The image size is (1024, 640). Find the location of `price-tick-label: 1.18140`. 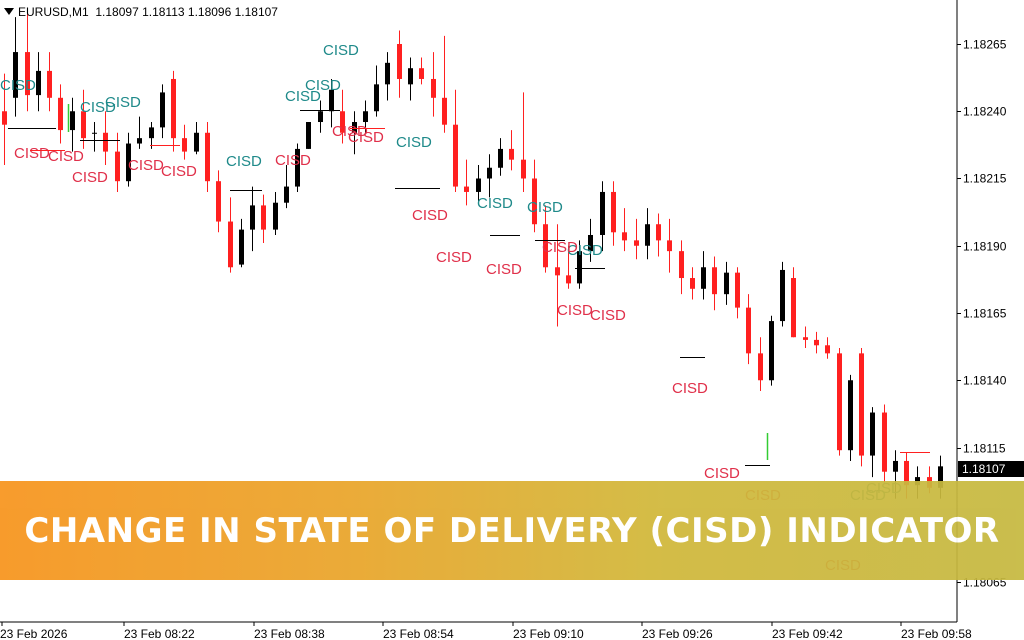

price-tick-label: 1.18140 is located at coordinates (985, 381).